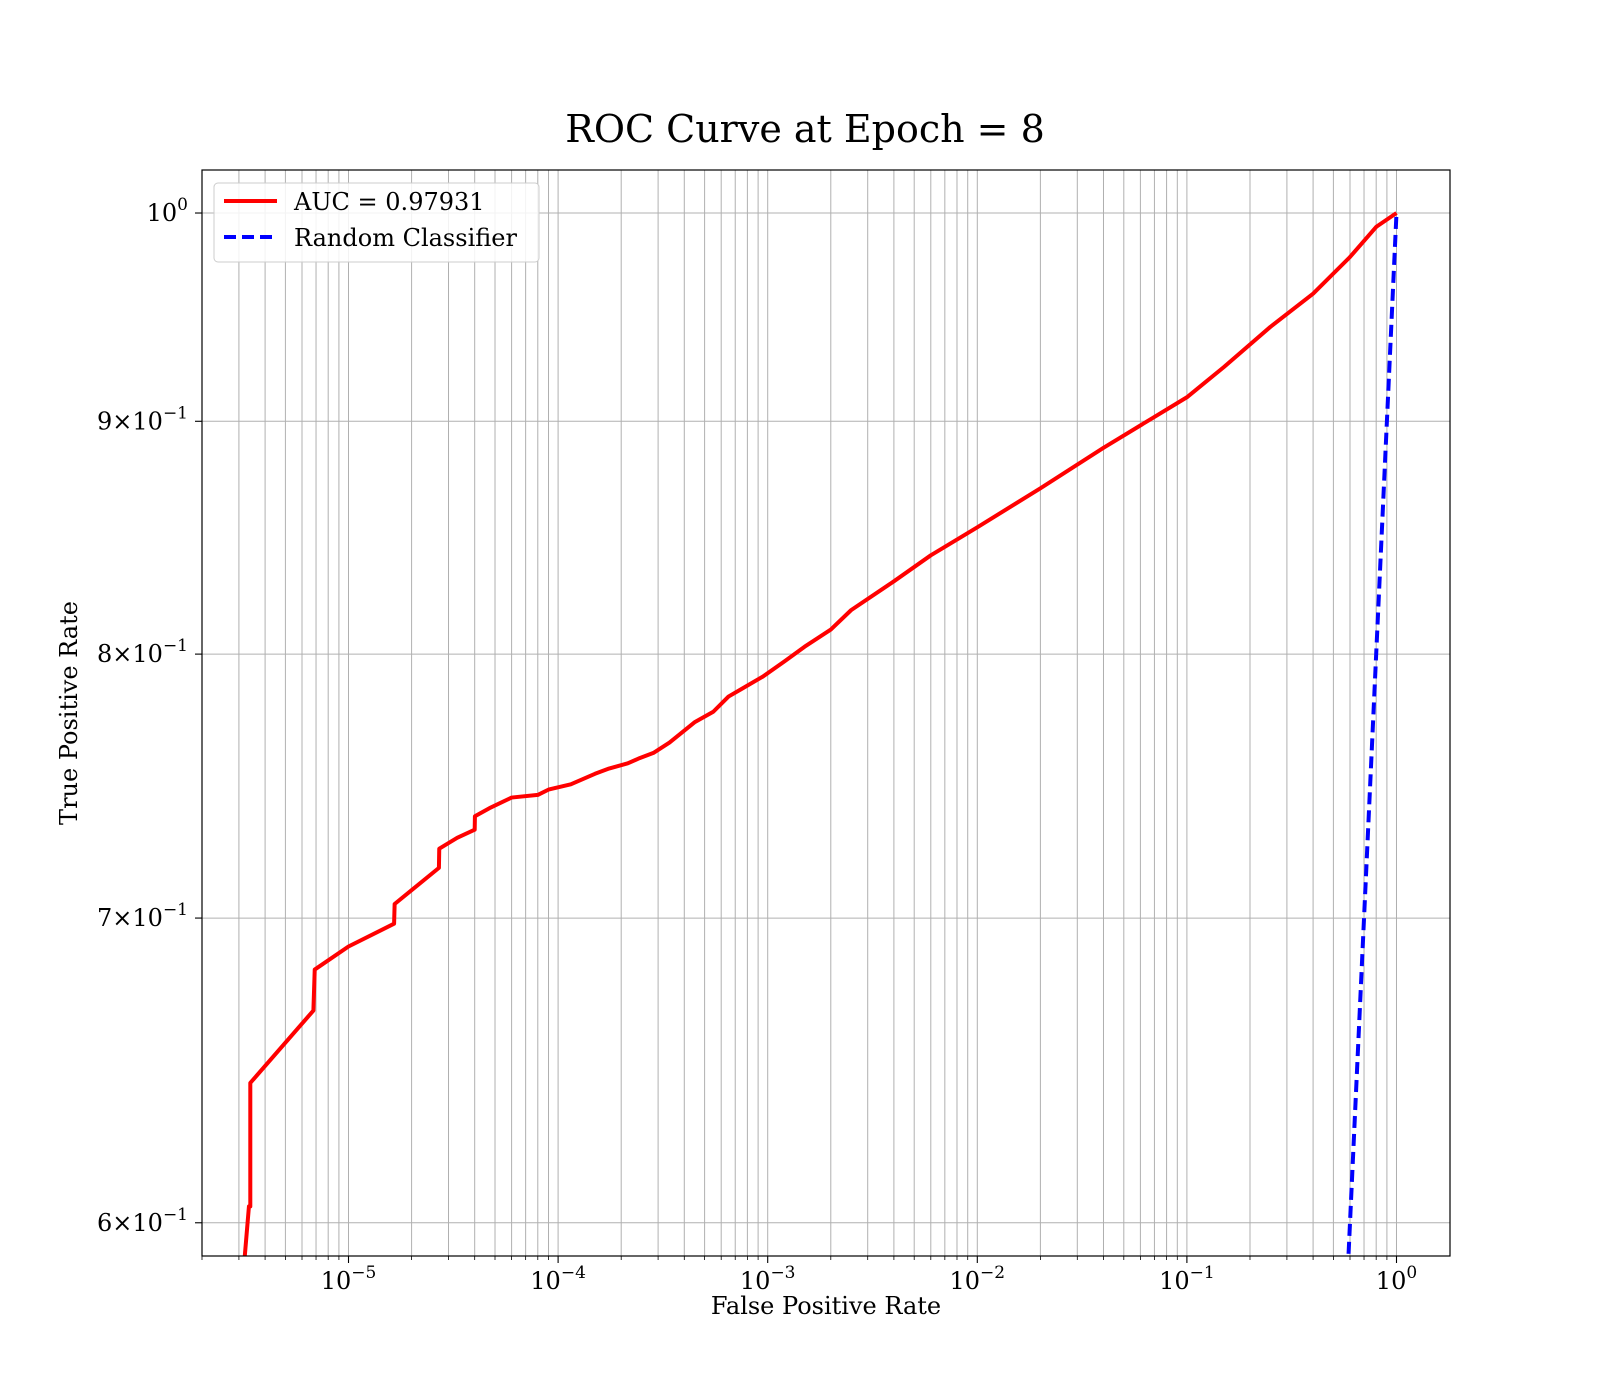 The height and width of the screenshot is (1400, 1600). What do you see at coordinates (349, 1279) in the screenshot?
I see `x-tick-label: 10⁻⁵` at bounding box center [349, 1279].